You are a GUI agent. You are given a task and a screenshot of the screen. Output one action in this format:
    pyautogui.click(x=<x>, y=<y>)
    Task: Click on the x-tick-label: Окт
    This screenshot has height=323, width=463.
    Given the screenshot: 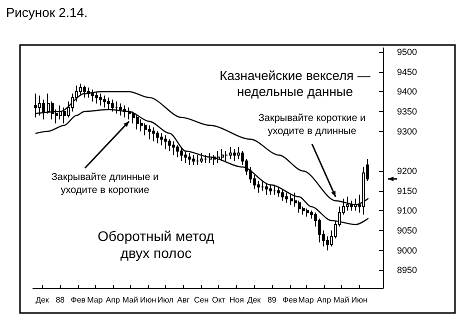 What is the action you would take?
    pyautogui.click(x=219, y=300)
    